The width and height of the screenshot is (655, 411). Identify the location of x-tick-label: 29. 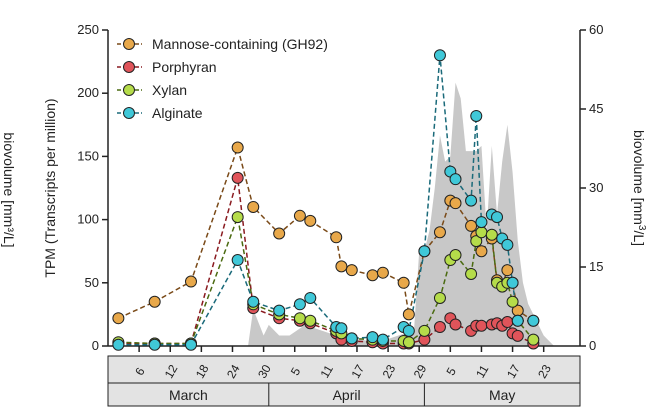
(420, 371).